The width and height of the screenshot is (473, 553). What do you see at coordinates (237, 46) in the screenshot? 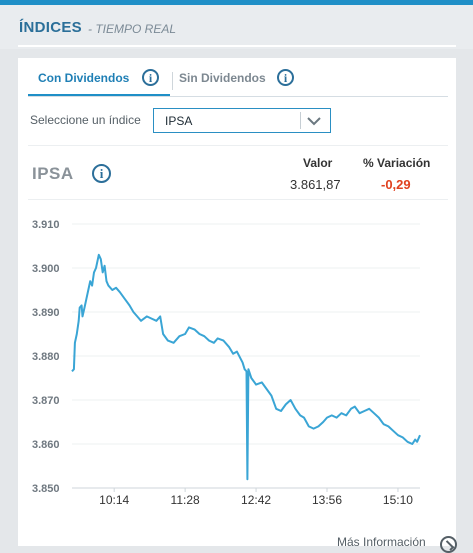
I see `header-divider` at bounding box center [237, 46].